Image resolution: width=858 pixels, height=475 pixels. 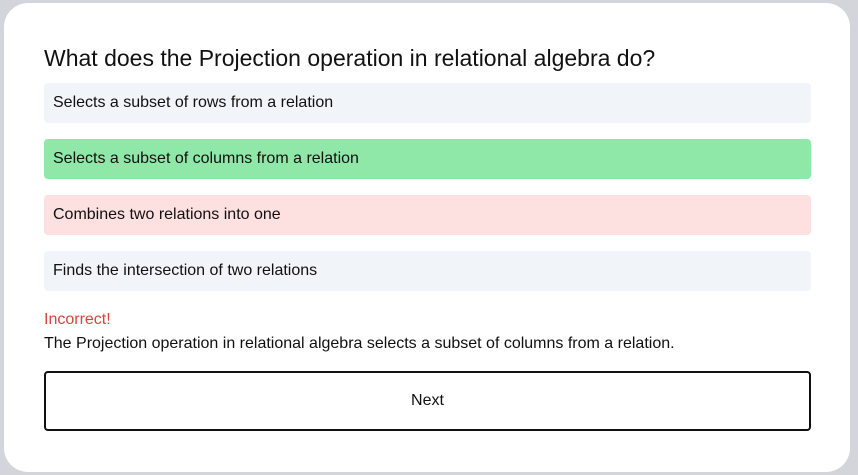 What do you see at coordinates (427, 103) in the screenshot?
I see `answer-option-1: Selects a subset of rows from a relation` at bounding box center [427, 103].